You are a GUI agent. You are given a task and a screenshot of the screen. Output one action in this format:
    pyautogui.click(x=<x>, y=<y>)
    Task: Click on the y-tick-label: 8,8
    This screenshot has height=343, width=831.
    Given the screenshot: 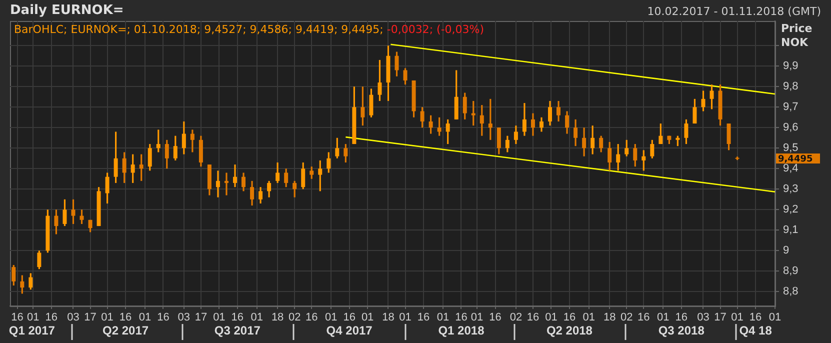 What is the action you would take?
    pyautogui.click(x=790, y=292)
    